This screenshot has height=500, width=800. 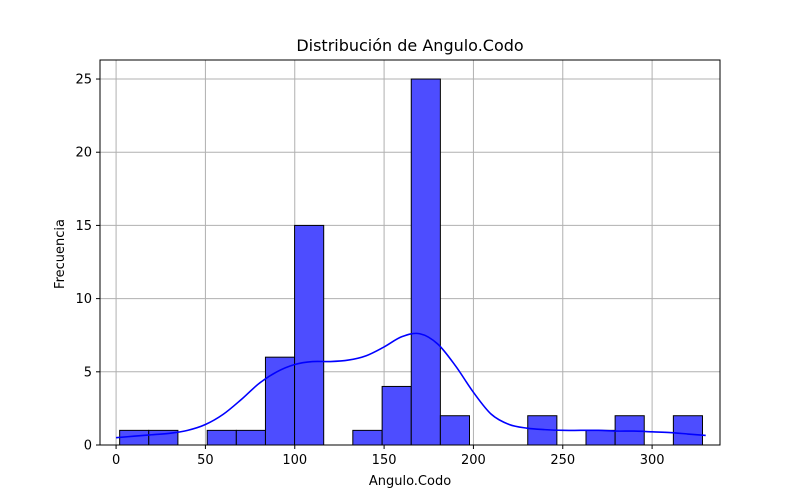 What do you see at coordinates (60, 254) in the screenshot?
I see `y-axis-label: Frecuencia` at bounding box center [60, 254].